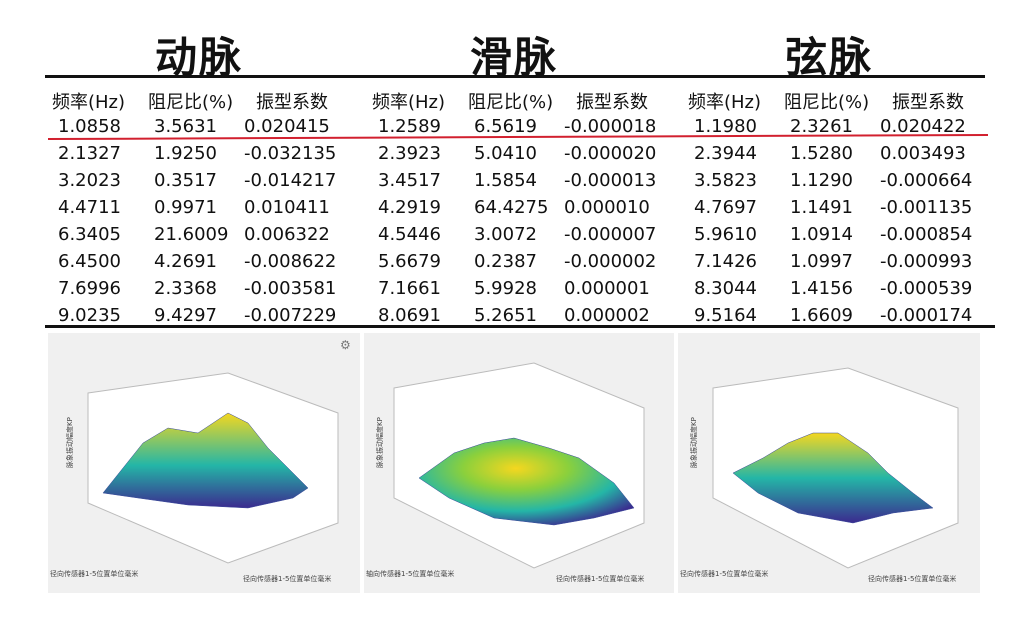 The width and height of the screenshot is (1029, 634). What do you see at coordinates (821, 207) in the screenshot?
I see `table-cell: 1.1491` at bounding box center [821, 207].